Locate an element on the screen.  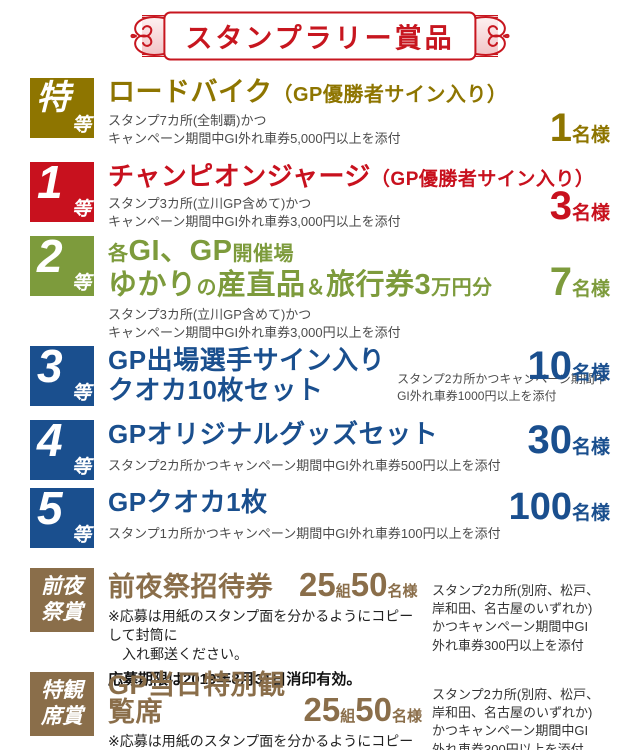
condition-line: かつキャンペーン期間中GI is located at coordinates (510, 731).